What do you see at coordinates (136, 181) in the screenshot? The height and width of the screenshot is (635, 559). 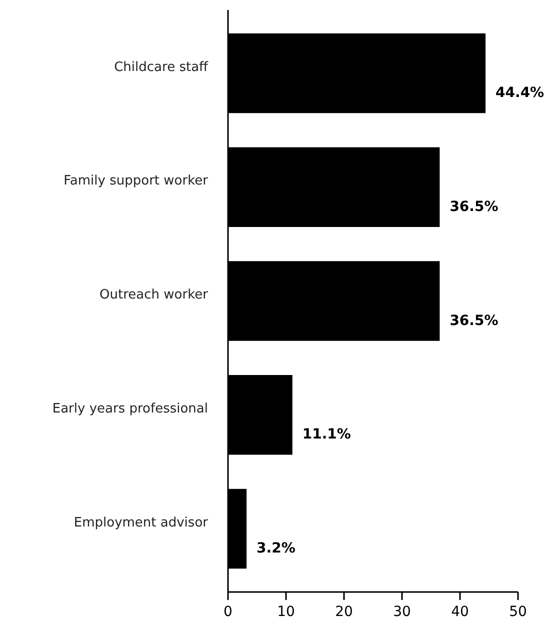 I see `y-tick-label: Family support worker` at bounding box center [136, 181].